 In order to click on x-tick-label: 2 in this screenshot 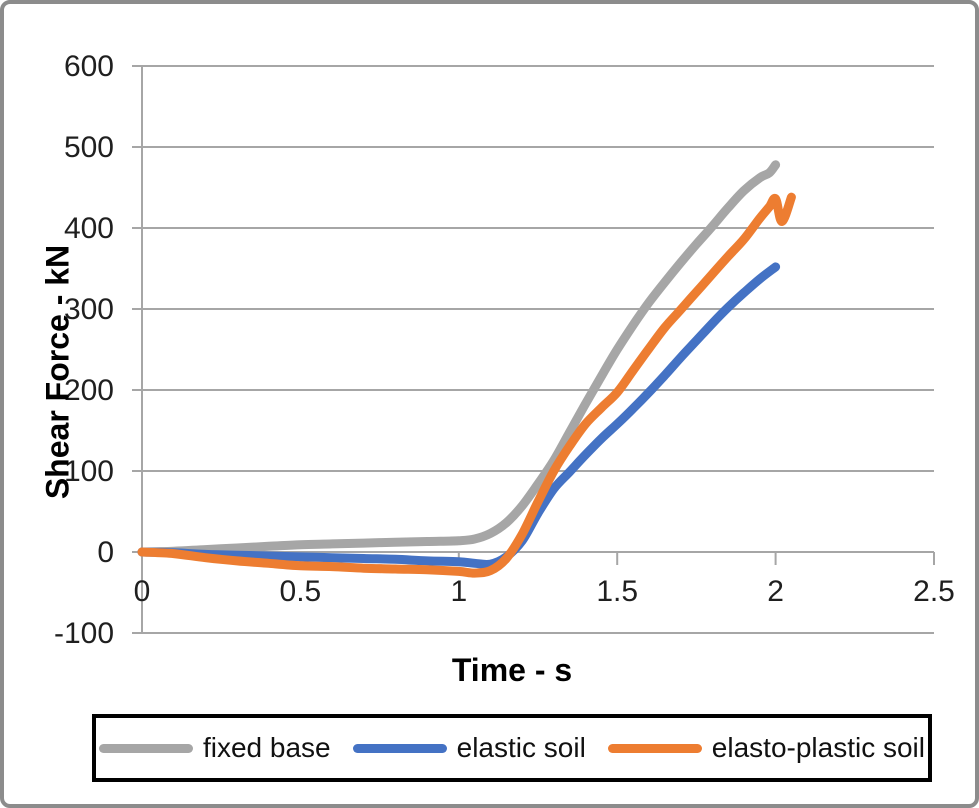, I will do `click(775, 591)`.